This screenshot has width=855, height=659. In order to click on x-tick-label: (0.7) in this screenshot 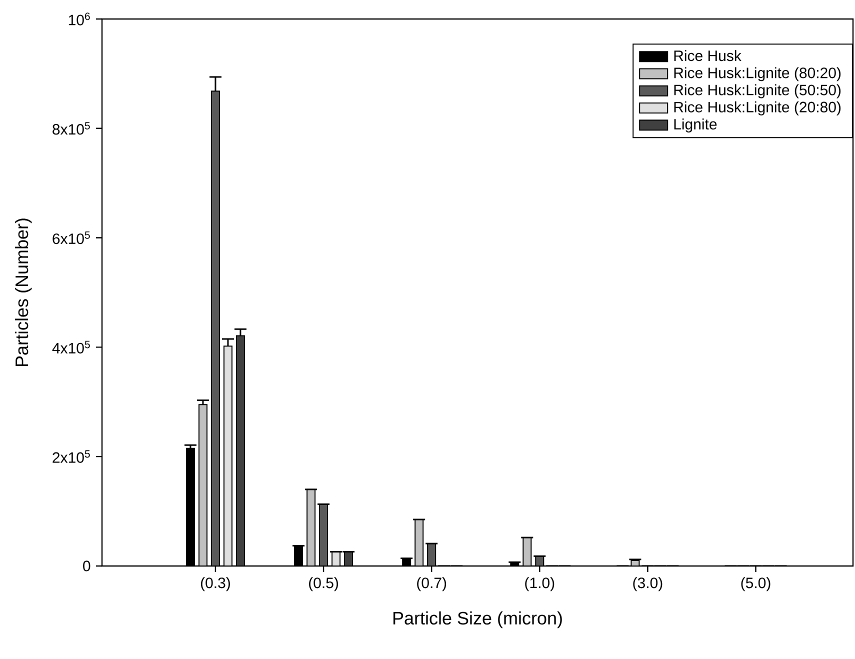, I will do `click(431, 584)`.